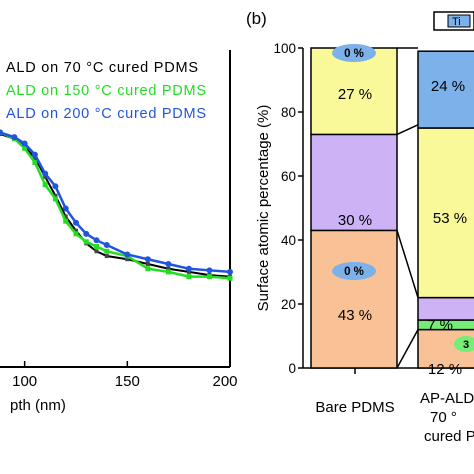  Describe the element at coordinates (127, 381) in the screenshot. I see `x-tick-label: 150` at that location.